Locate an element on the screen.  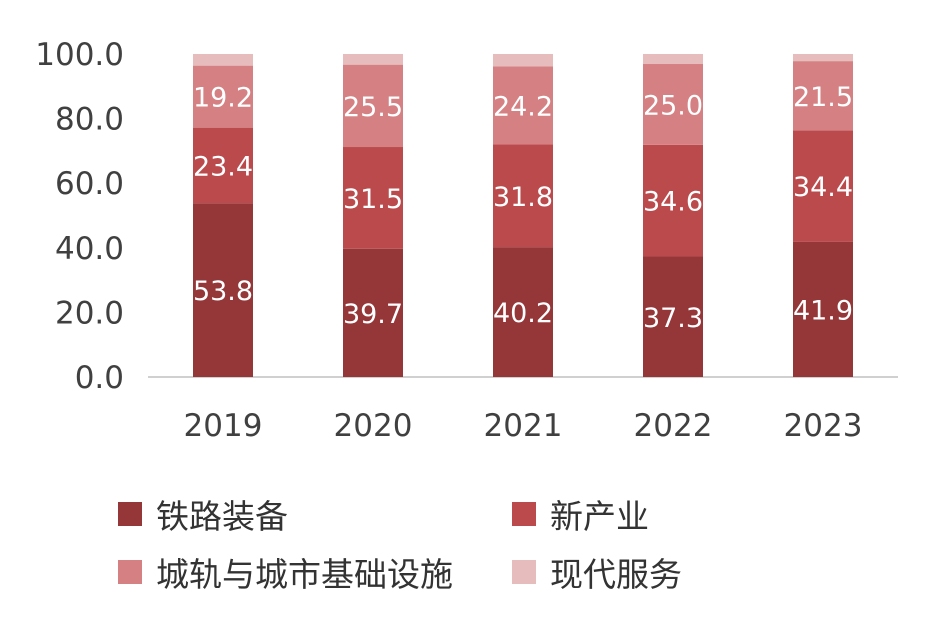
data-label: 24.2 is located at coordinates (523, 106).